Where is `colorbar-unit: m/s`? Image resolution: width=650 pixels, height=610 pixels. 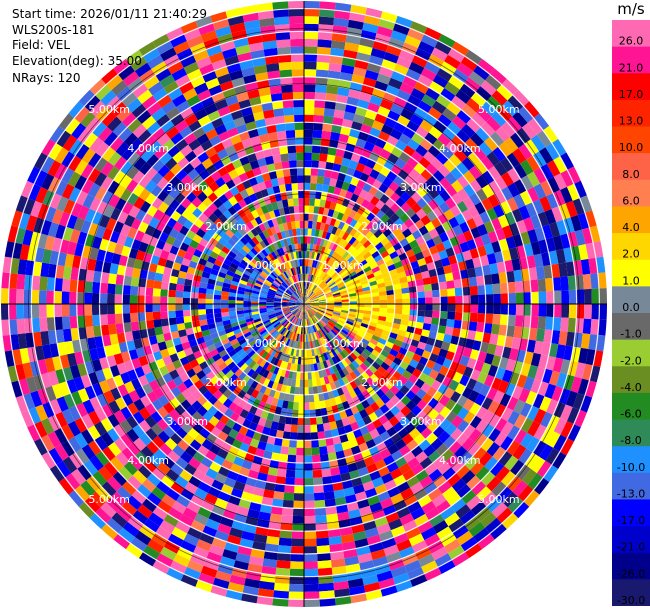 colorbar-unit: m/s is located at coordinates (631, 9).